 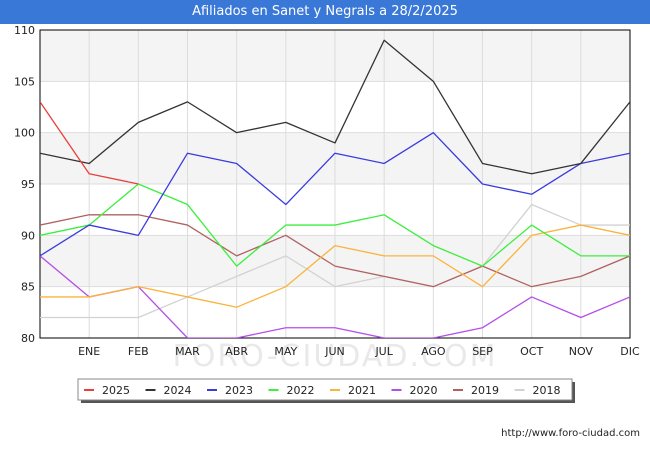 What do you see at coordinates (485, 390) in the screenshot?
I see `legend-label: 2019` at bounding box center [485, 390].